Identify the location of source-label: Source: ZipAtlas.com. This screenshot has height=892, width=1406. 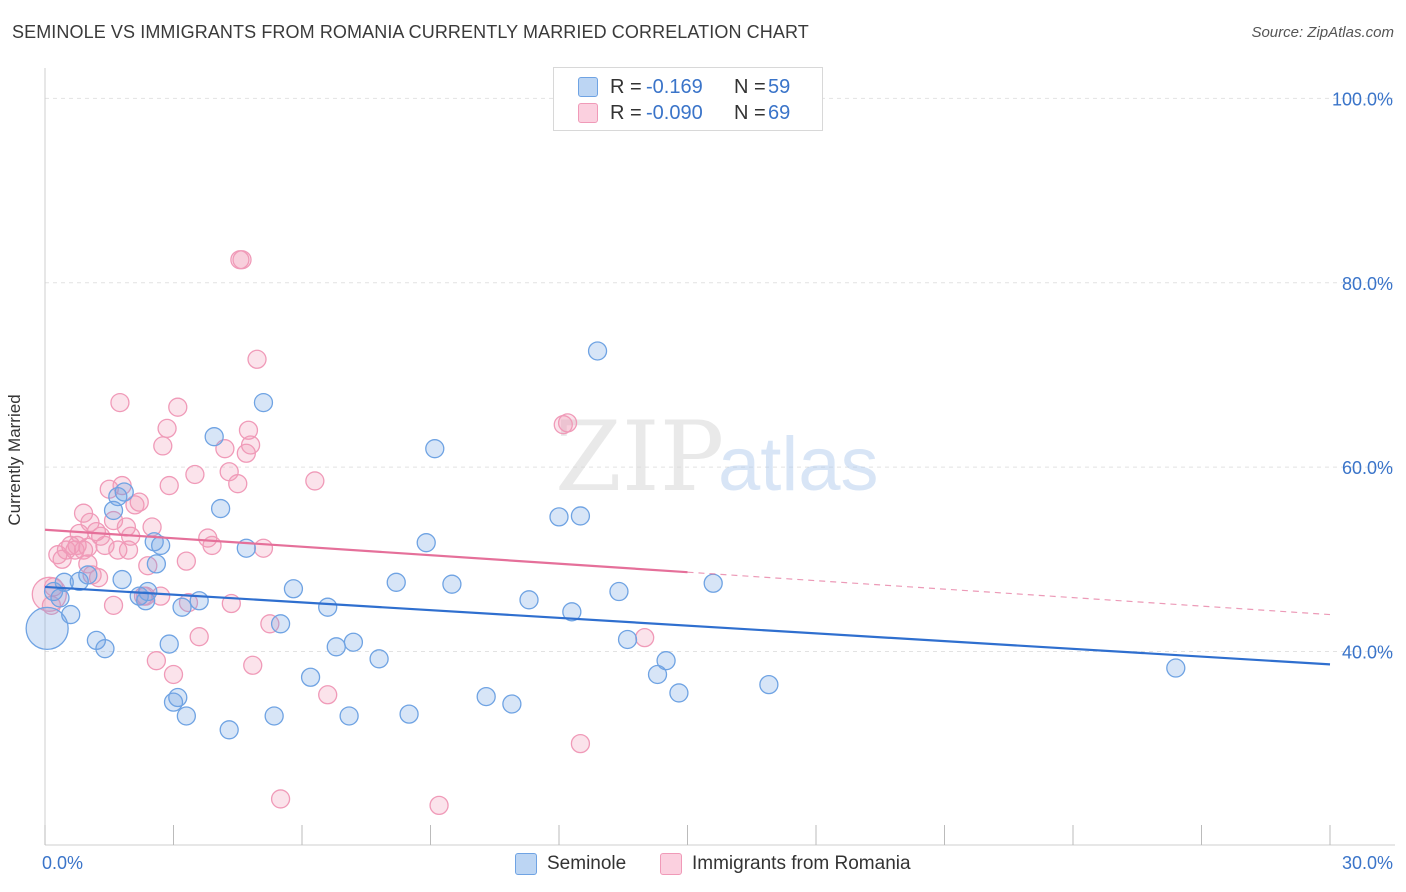
(1322, 32).